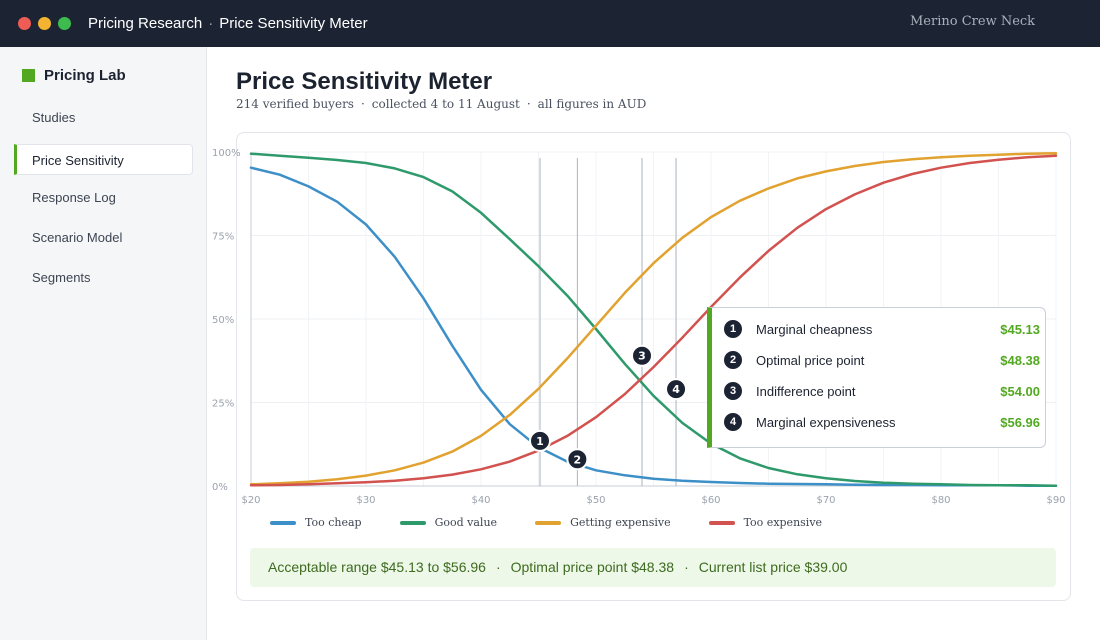 The width and height of the screenshot is (1100, 640). I want to click on y-tick-label: 50%, so click(223, 320).